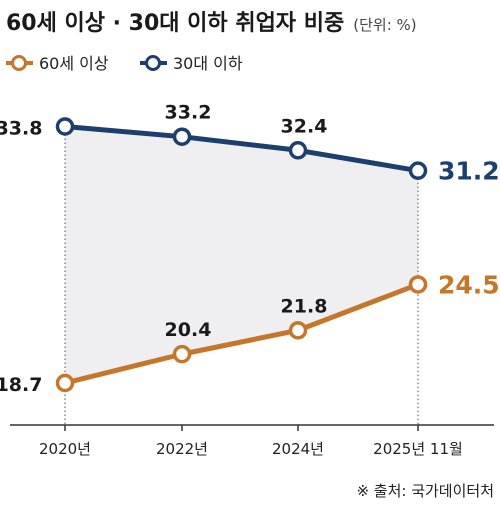 Image resolution: width=500 pixels, height=508 pixels. I want to click on chart-title-main: 60세 이상 · 30대 이하 취업자 비중, so click(175, 23).